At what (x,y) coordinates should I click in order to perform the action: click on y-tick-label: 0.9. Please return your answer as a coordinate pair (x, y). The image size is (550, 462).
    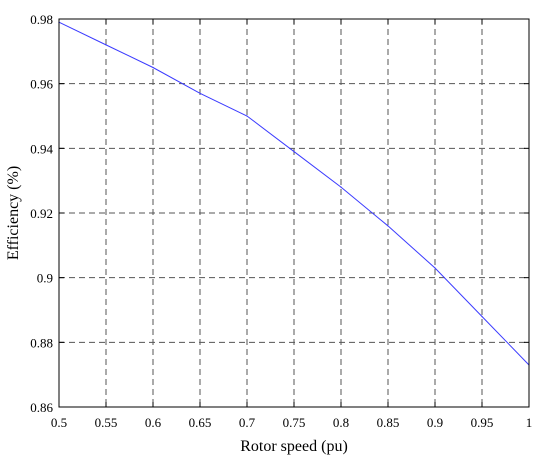
    Looking at the image, I should click on (45, 278).